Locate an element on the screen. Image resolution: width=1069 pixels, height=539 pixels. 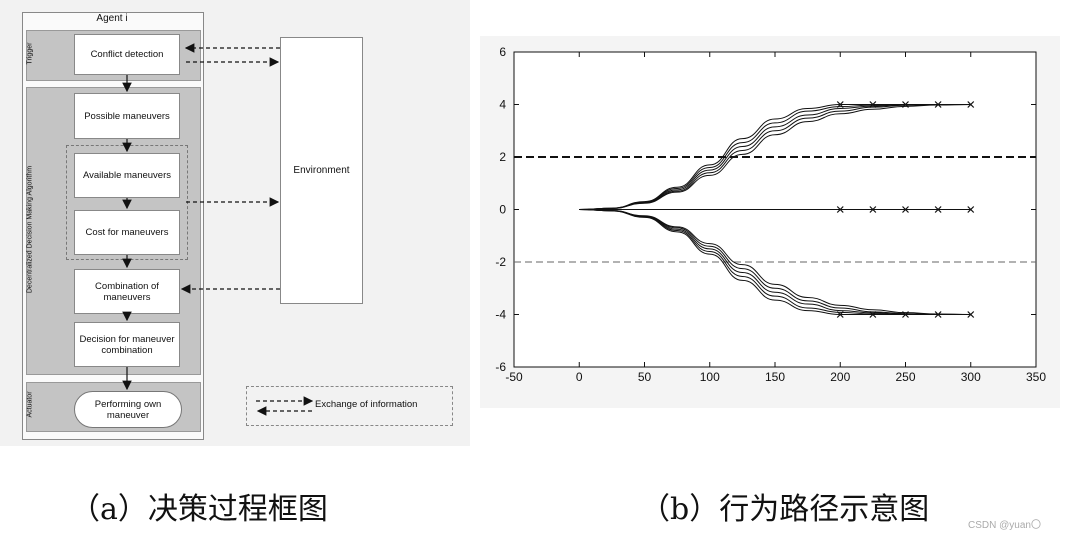
flowchart-arrows is located at coordinates (218, 229).